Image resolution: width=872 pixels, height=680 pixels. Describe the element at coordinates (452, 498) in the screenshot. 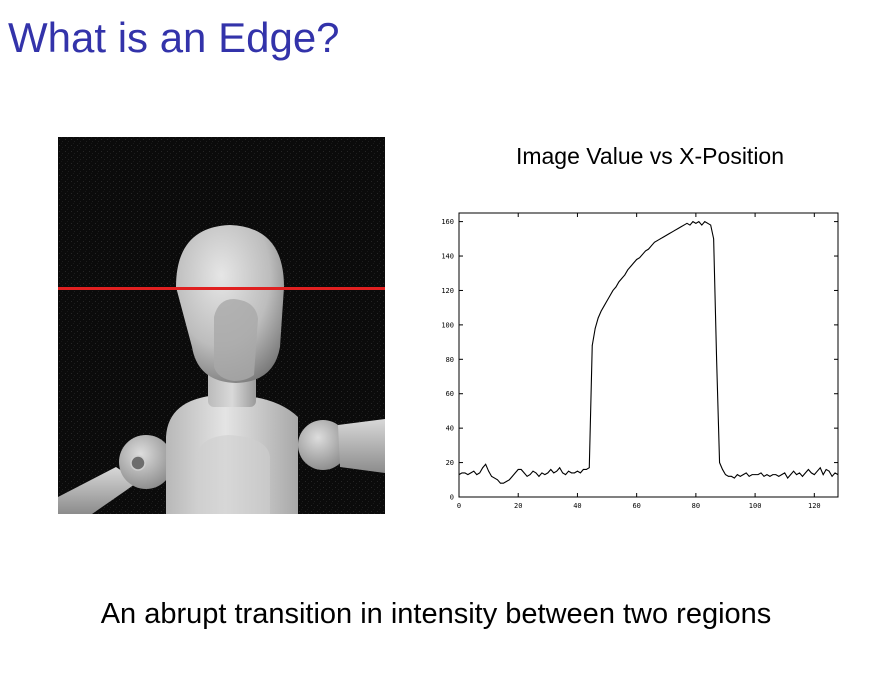

I see `y-tick-label: 0` at that location.